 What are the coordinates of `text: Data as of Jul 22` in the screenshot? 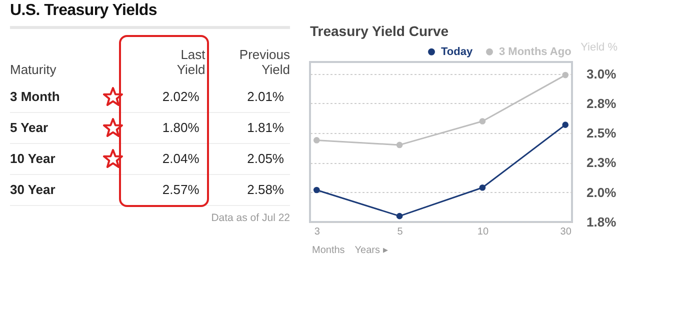 It's located at (250, 218).